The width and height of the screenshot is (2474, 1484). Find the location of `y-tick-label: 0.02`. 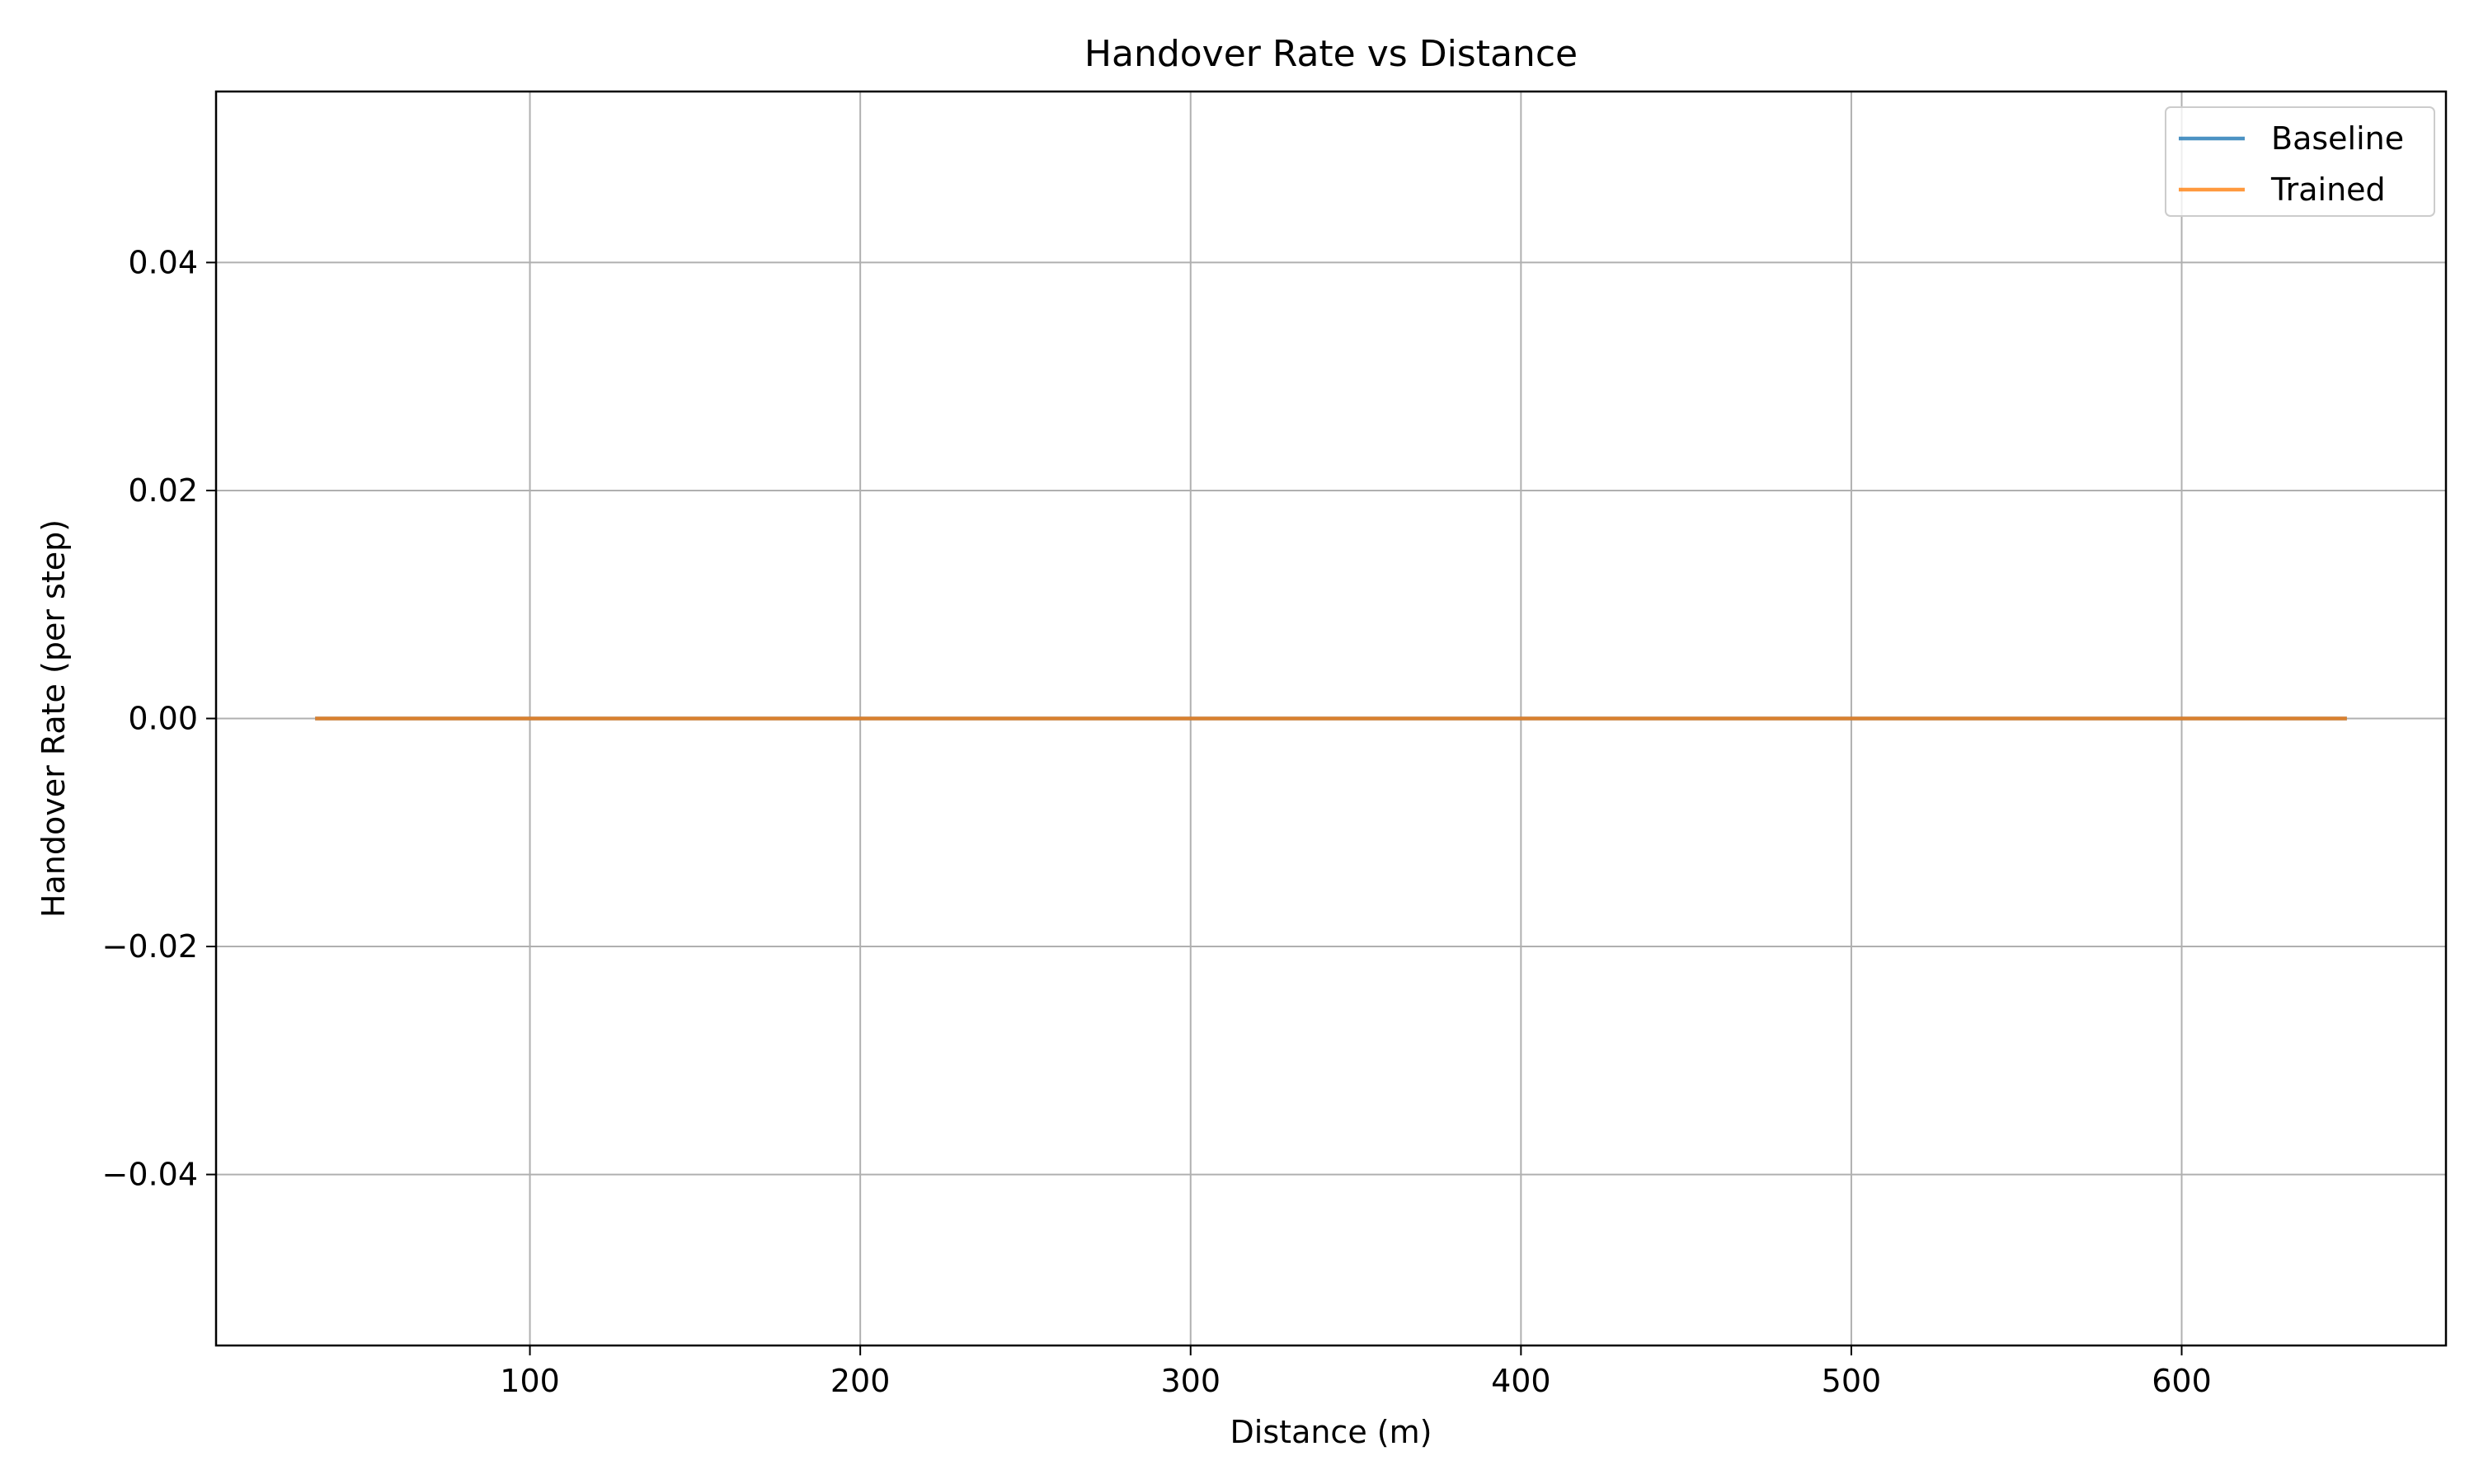

y-tick-label: 0.02 is located at coordinates (163, 490).